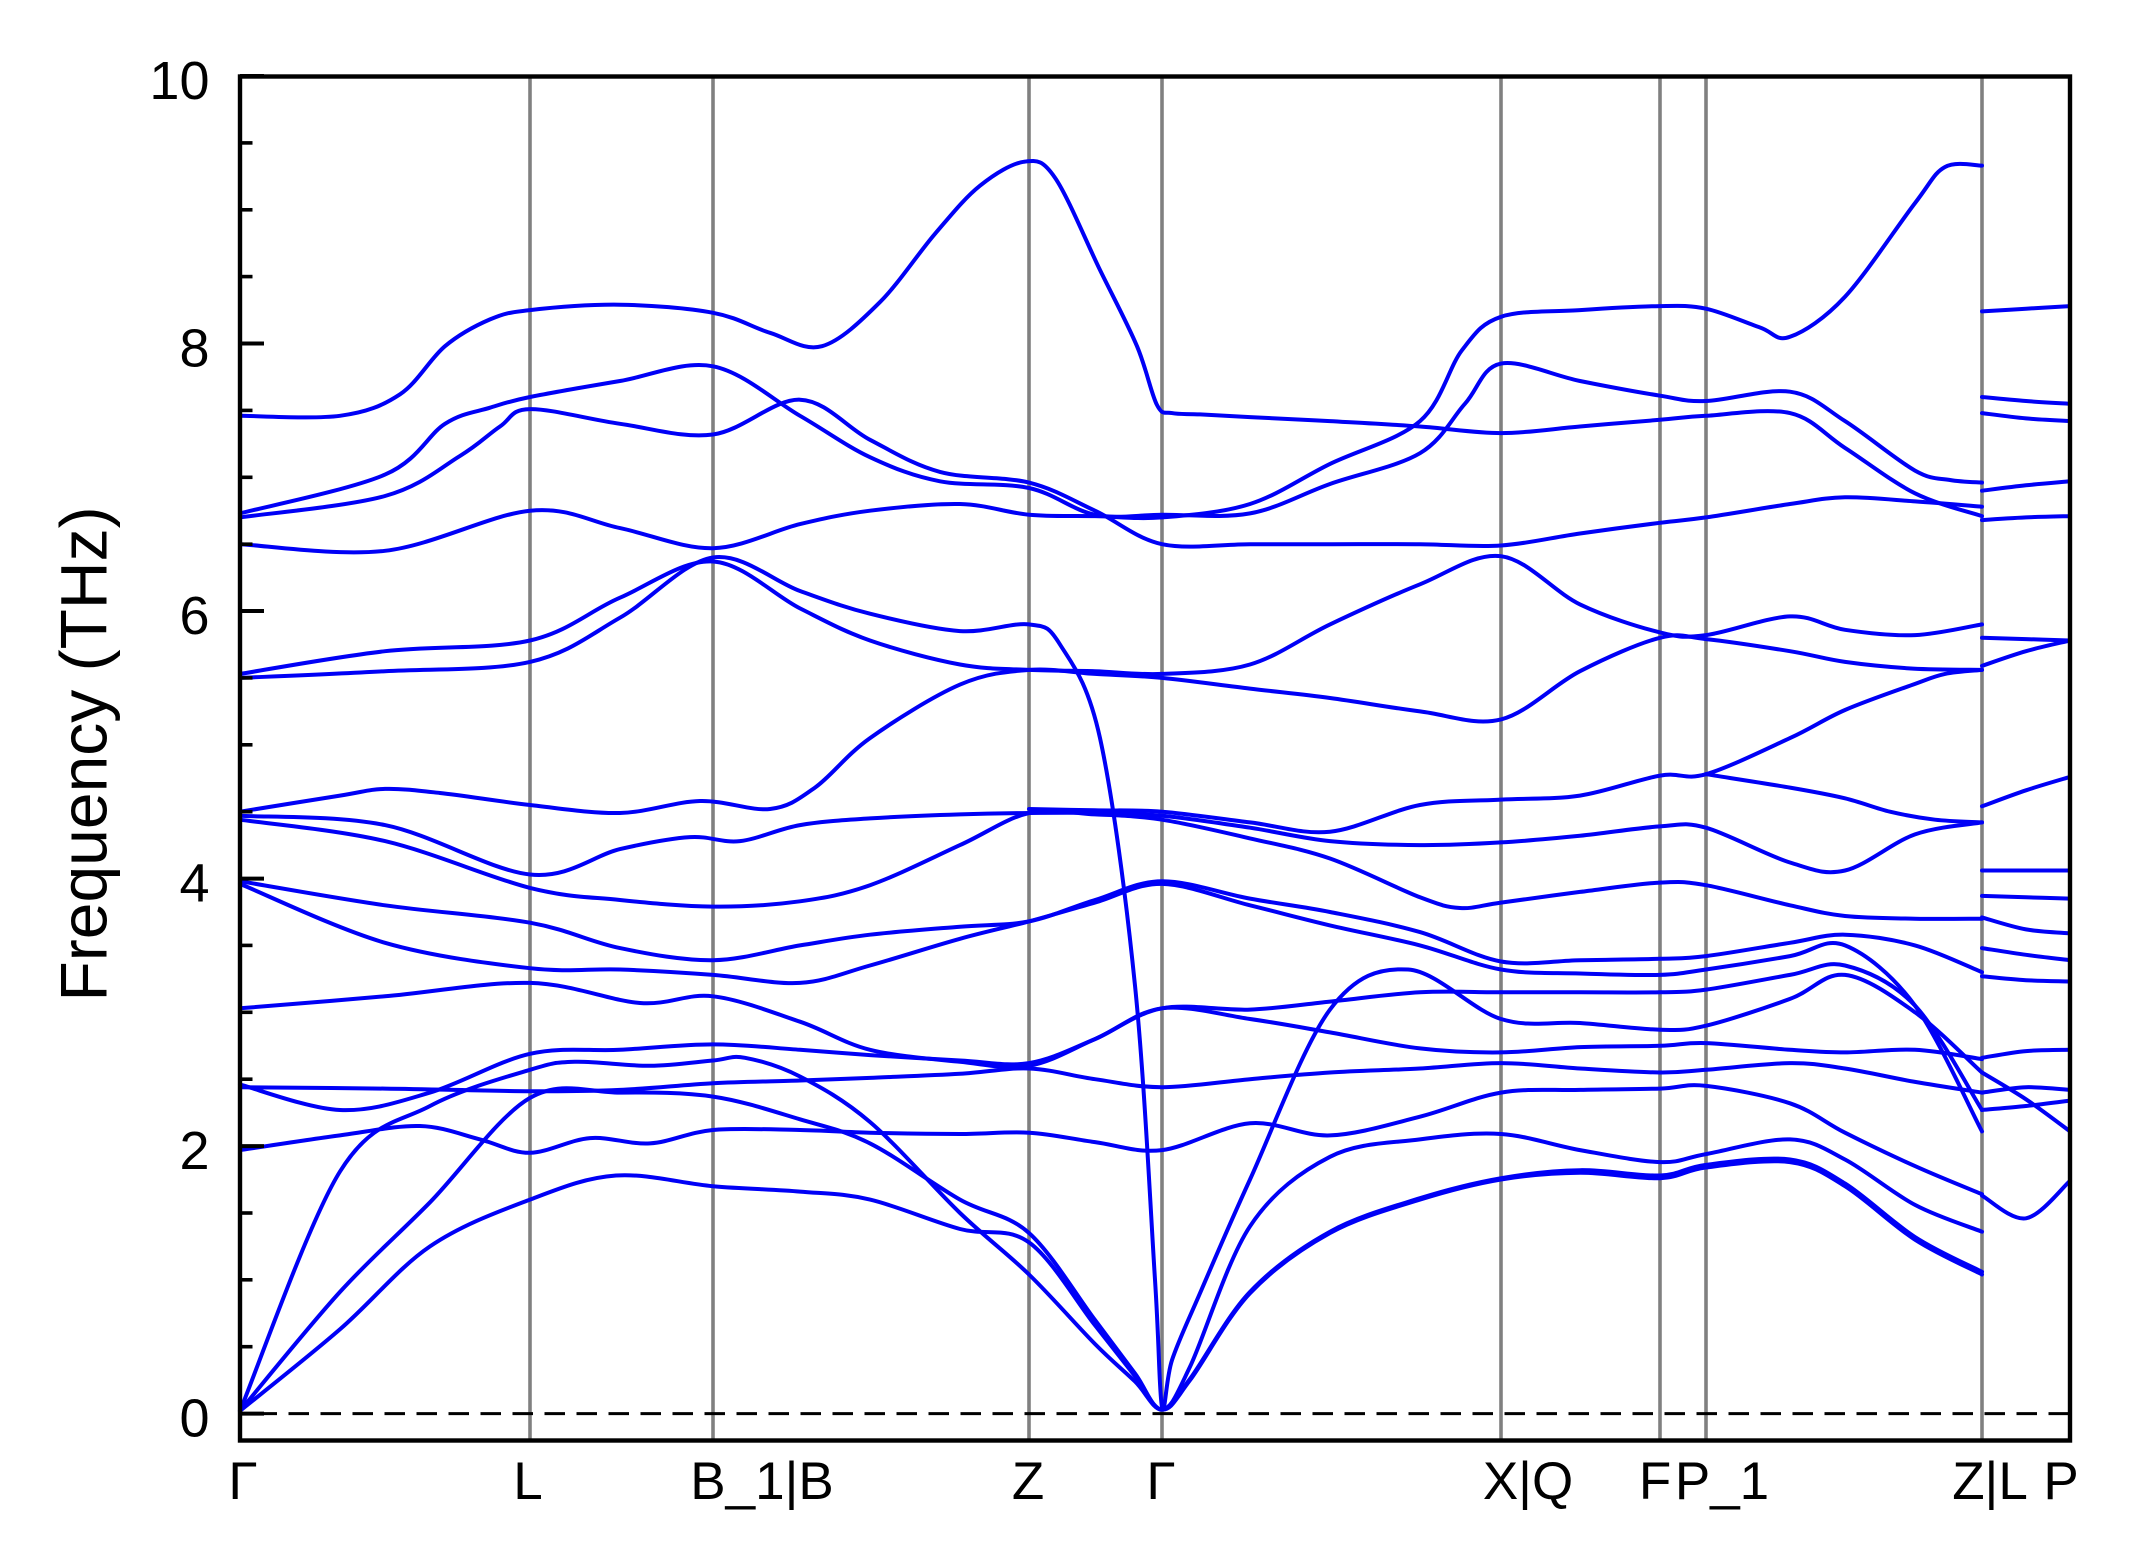  I want to click on svg-text: 6, so click(194, 616).